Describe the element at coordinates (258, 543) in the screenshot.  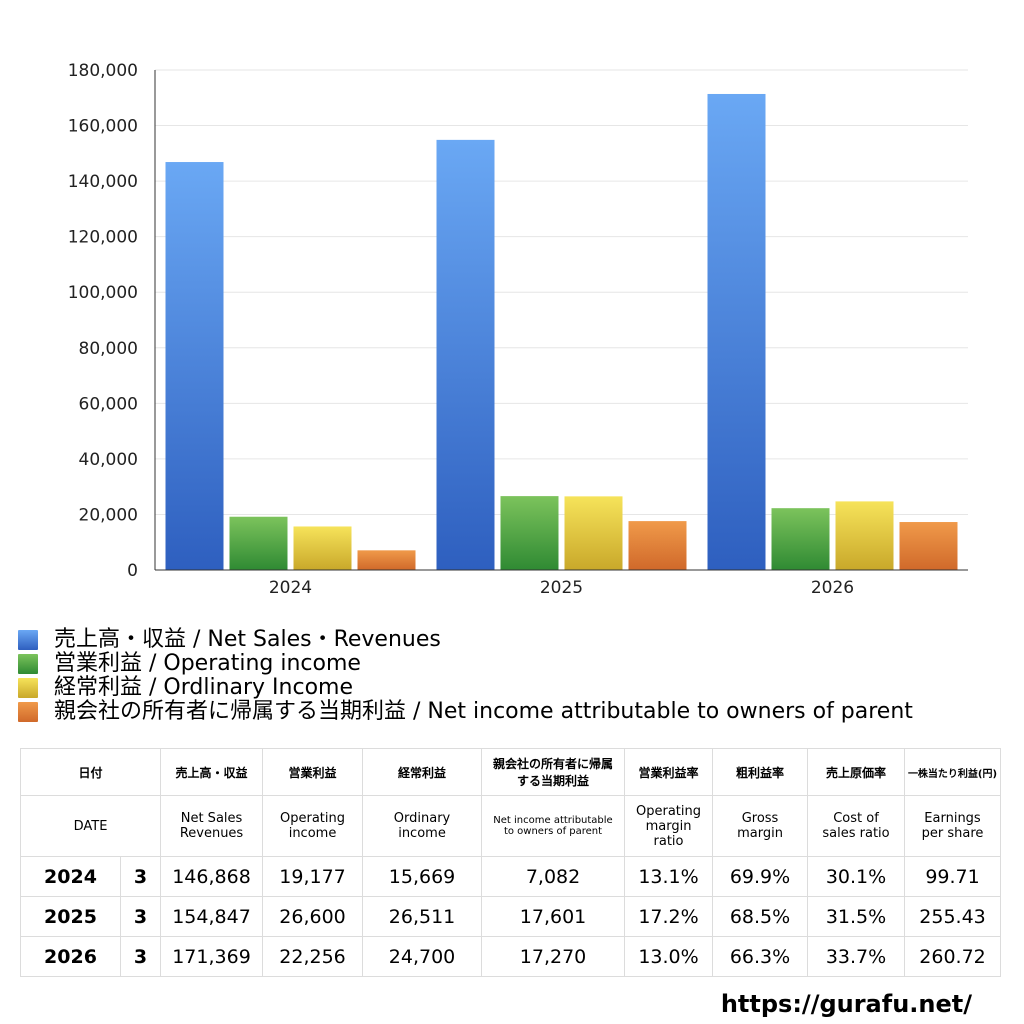
I see `bar-operating-income-2024` at that location.